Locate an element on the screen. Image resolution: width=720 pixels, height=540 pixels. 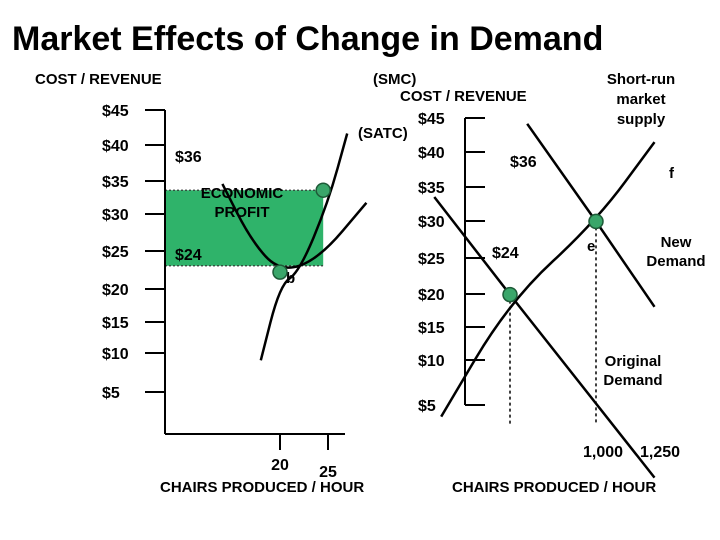
right-x-tick-label-1000: 1,000 is located at coordinates (603, 452).